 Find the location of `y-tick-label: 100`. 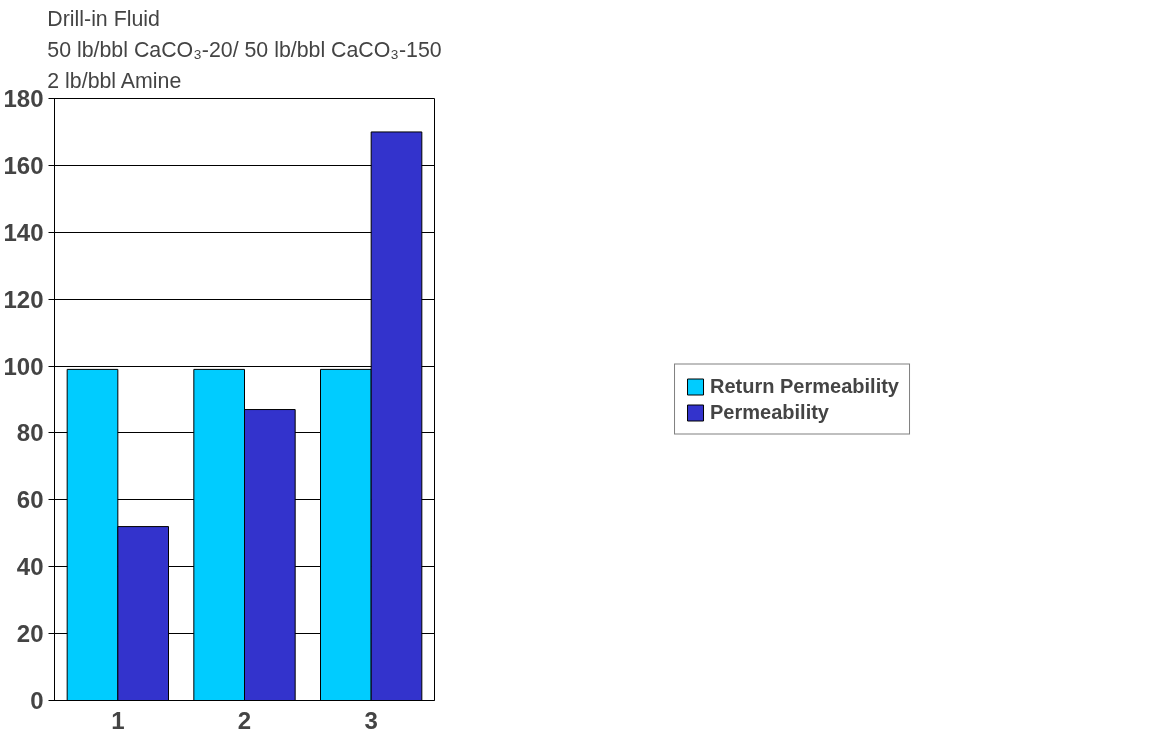

y-tick-label: 100 is located at coordinates (23, 366).